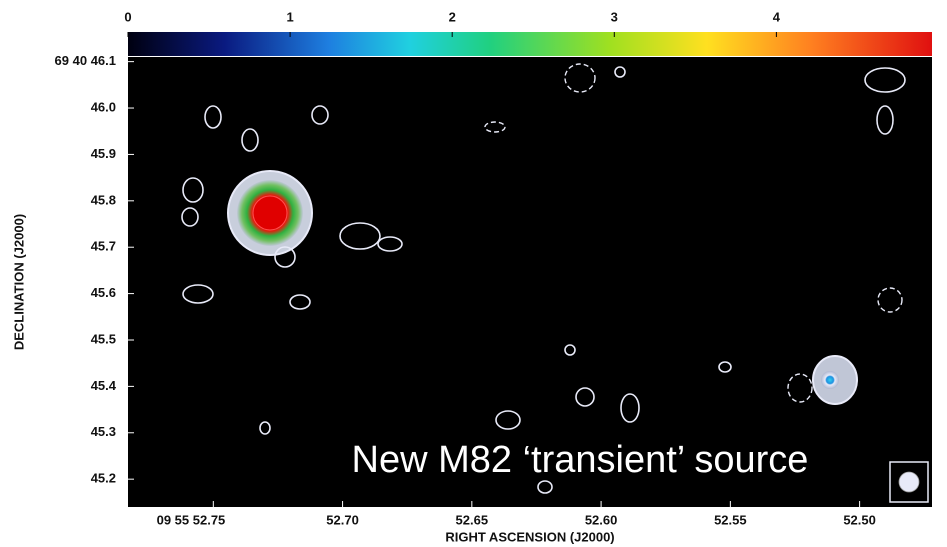 This screenshot has height=547, width=947. I want to click on colorbar-tick-label: 4, so click(777, 16).